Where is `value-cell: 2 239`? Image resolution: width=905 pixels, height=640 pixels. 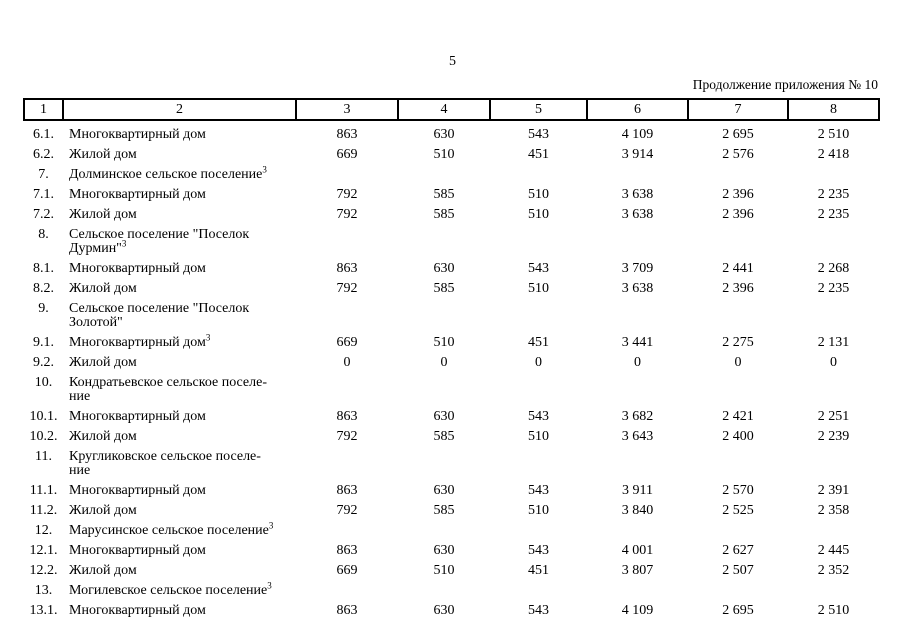
value-cell: 2 239 is located at coordinates (833, 436).